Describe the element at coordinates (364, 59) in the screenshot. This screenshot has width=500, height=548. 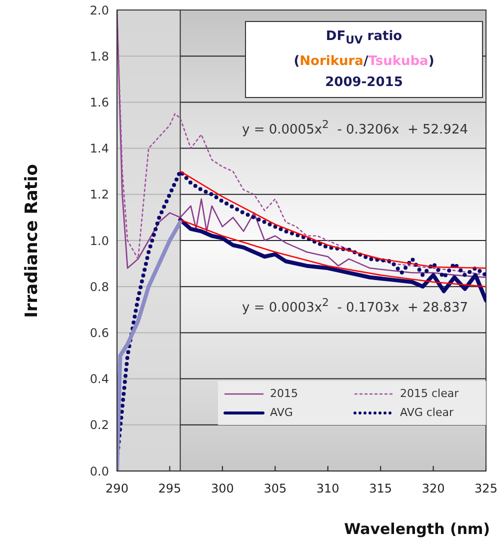
I see `title-box: DF$_{UV}$ ratio (Norikura/Tsukuba) 2009-2015` at that location.